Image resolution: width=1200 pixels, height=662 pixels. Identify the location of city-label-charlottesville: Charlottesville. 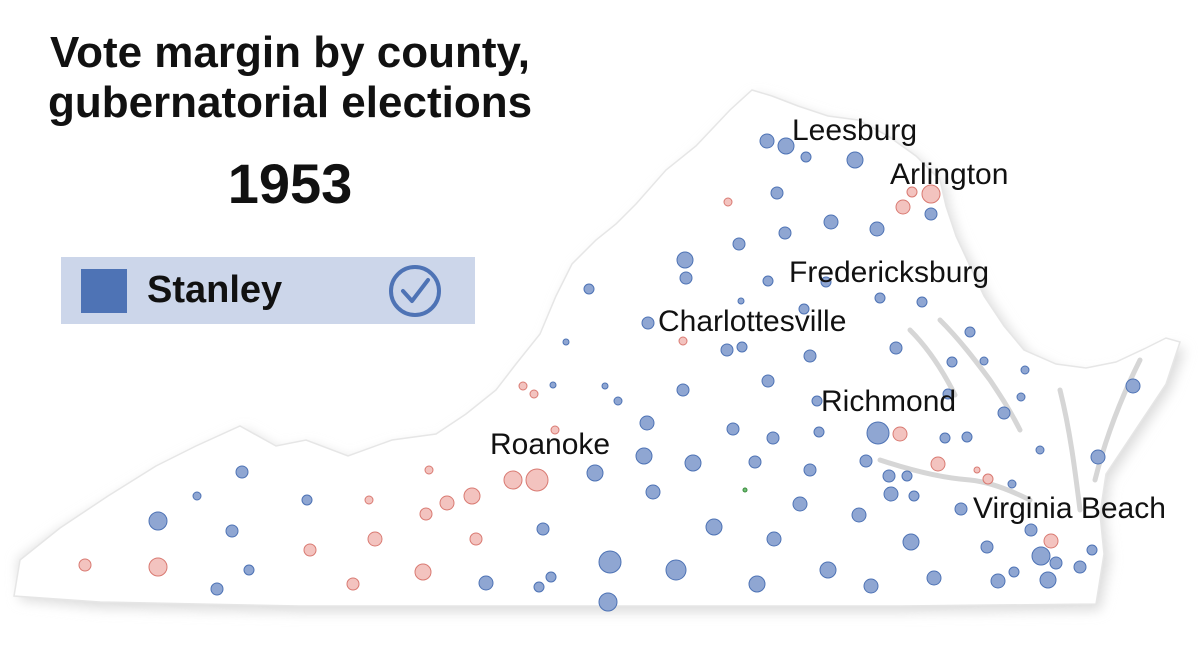
(752, 321).